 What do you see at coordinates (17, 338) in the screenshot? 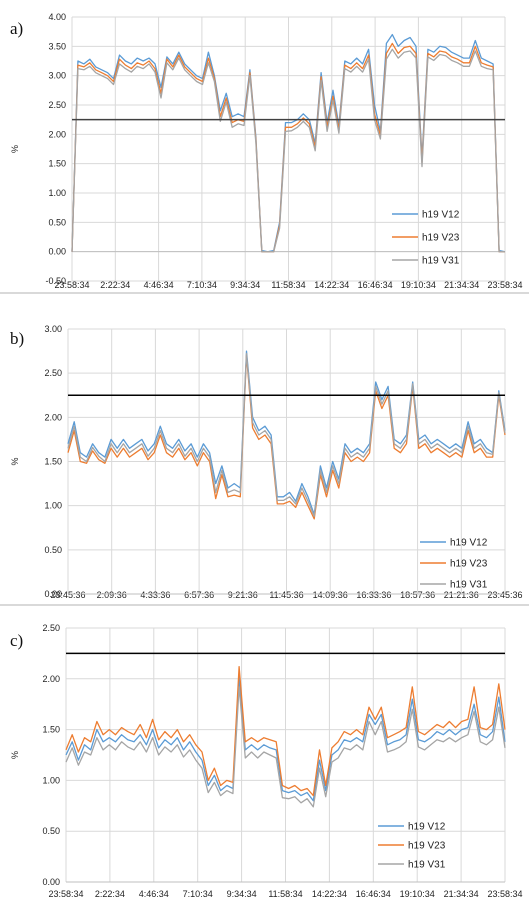
I see `panel-label: b)` at bounding box center [17, 338].